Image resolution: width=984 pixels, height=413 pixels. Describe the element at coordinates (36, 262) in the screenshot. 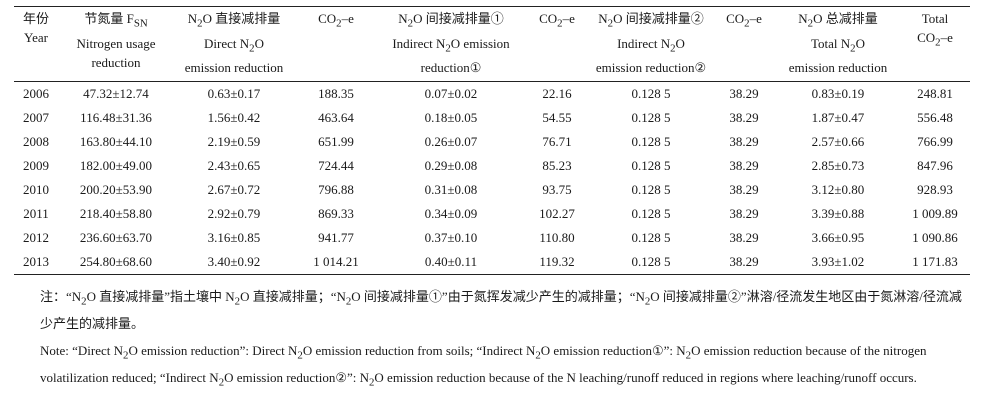

I see `year-cell: 2013` at that location.